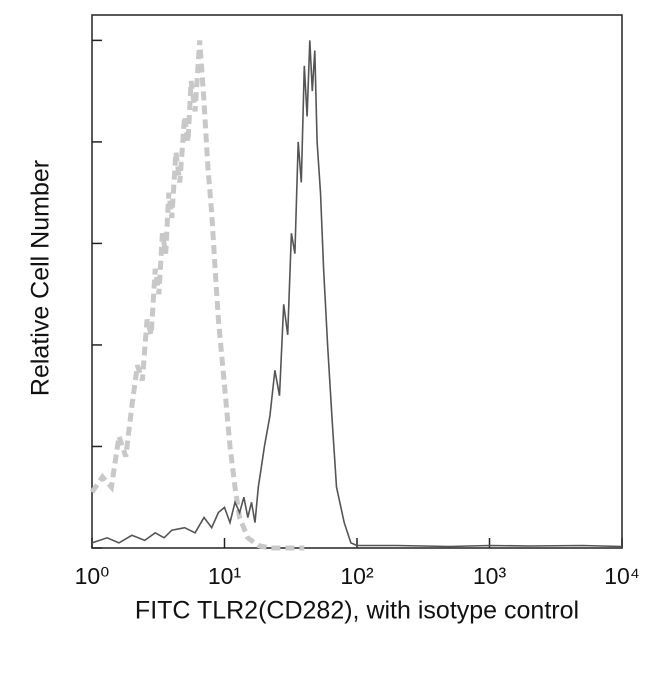 The width and height of the screenshot is (650, 680). I want to click on y-axis-label: Relative Cell Number, so click(41, 278).